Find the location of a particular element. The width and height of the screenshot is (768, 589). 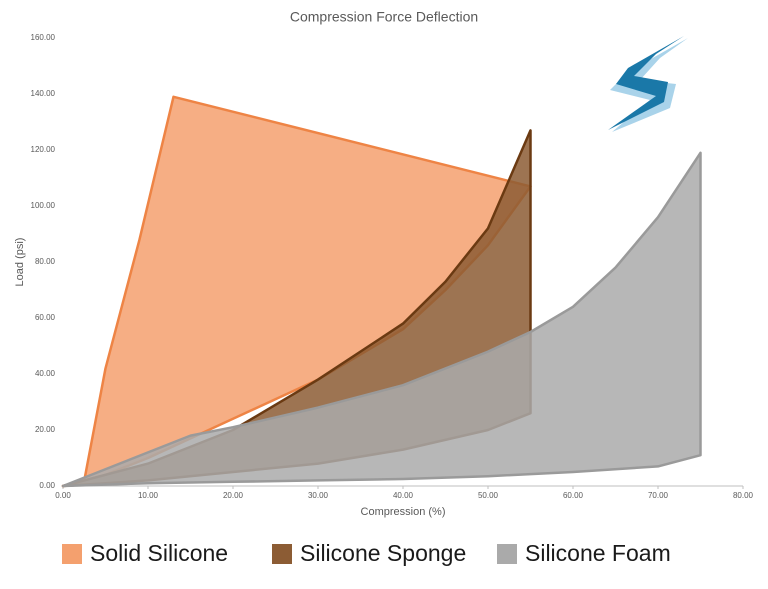

legend-label: Silicone Sponge is located at coordinates (383, 553).